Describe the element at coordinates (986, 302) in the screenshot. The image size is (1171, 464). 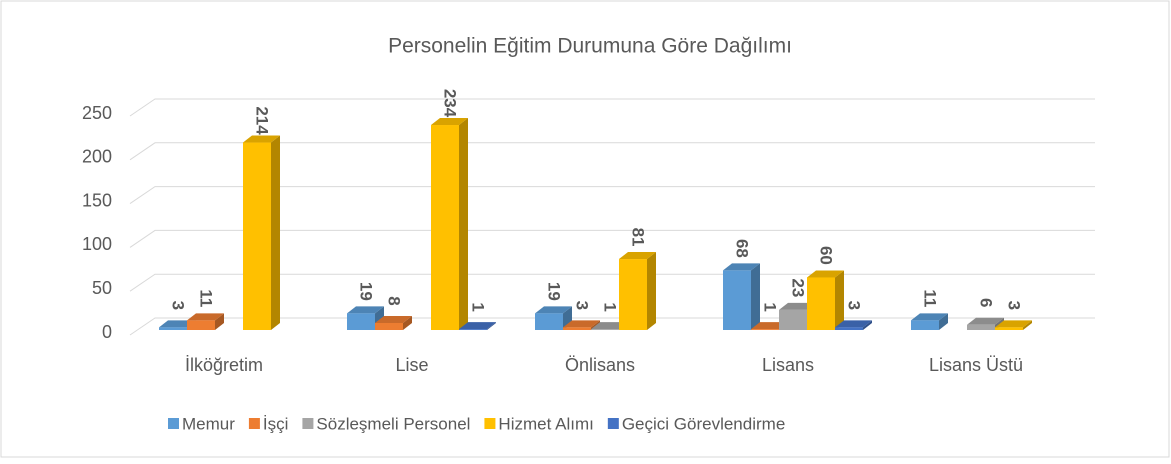
I see `data-label: 6` at that location.